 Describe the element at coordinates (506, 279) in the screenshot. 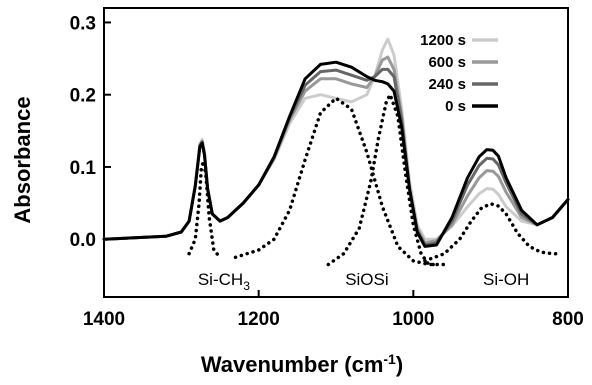

I see `peak-annotation: Si-OH` at that location.